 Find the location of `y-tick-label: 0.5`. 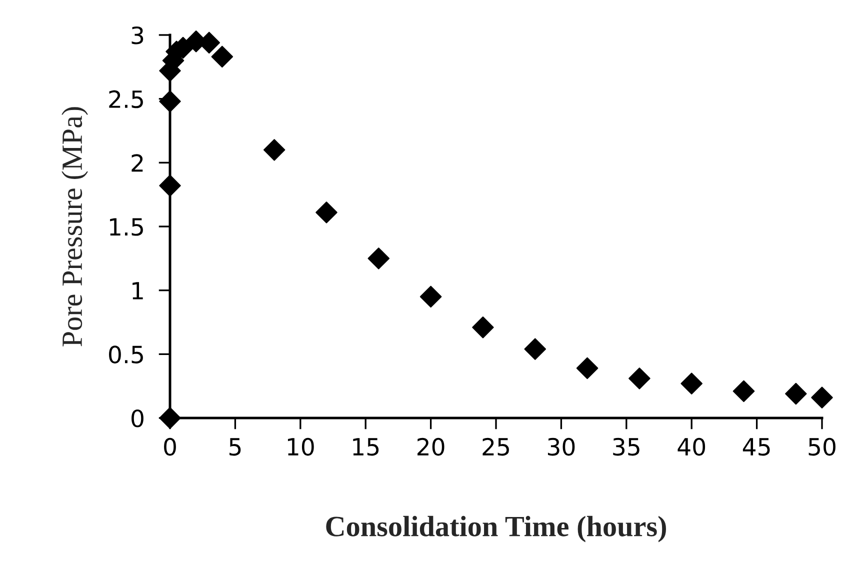

y-tick-label: 0.5 is located at coordinates (126, 355).